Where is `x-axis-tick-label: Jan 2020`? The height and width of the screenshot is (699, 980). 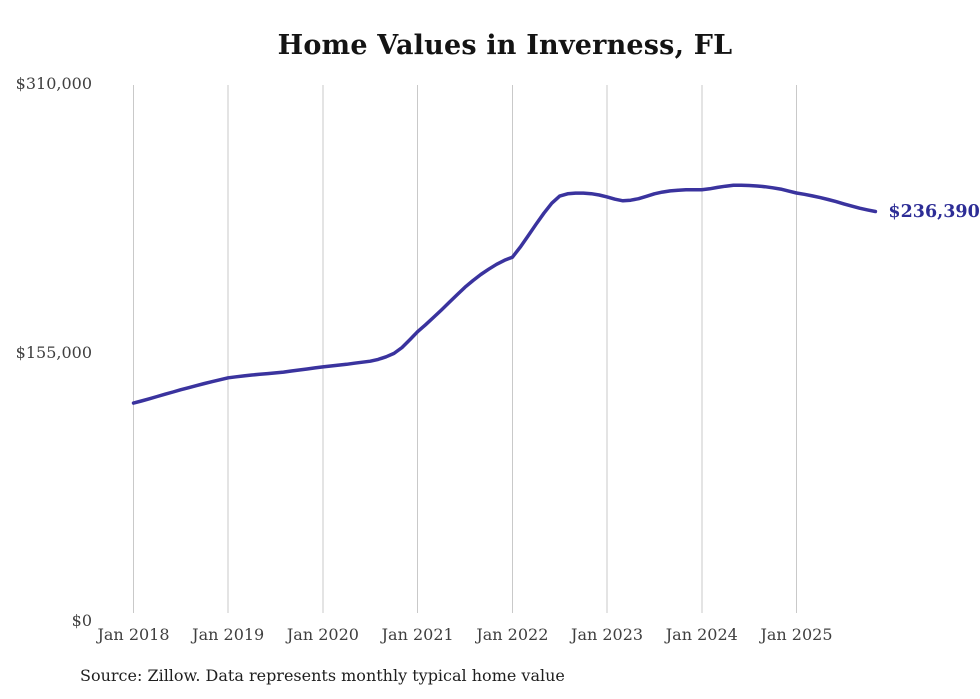 x-axis-tick-label: Jan 2020 is located at coordinates (322, 634).